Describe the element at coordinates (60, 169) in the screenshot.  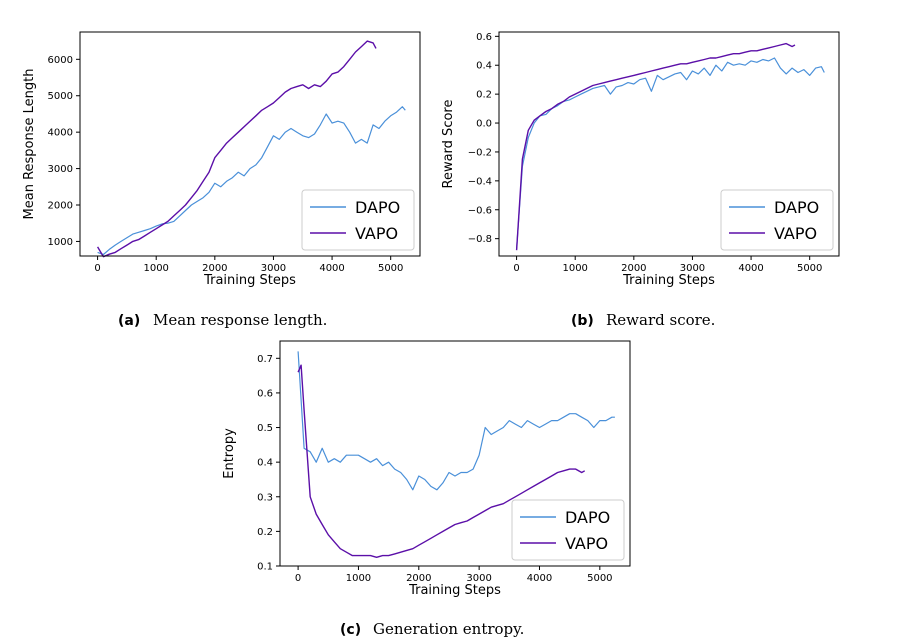
I see `y-tick-label: 3000` at that location.